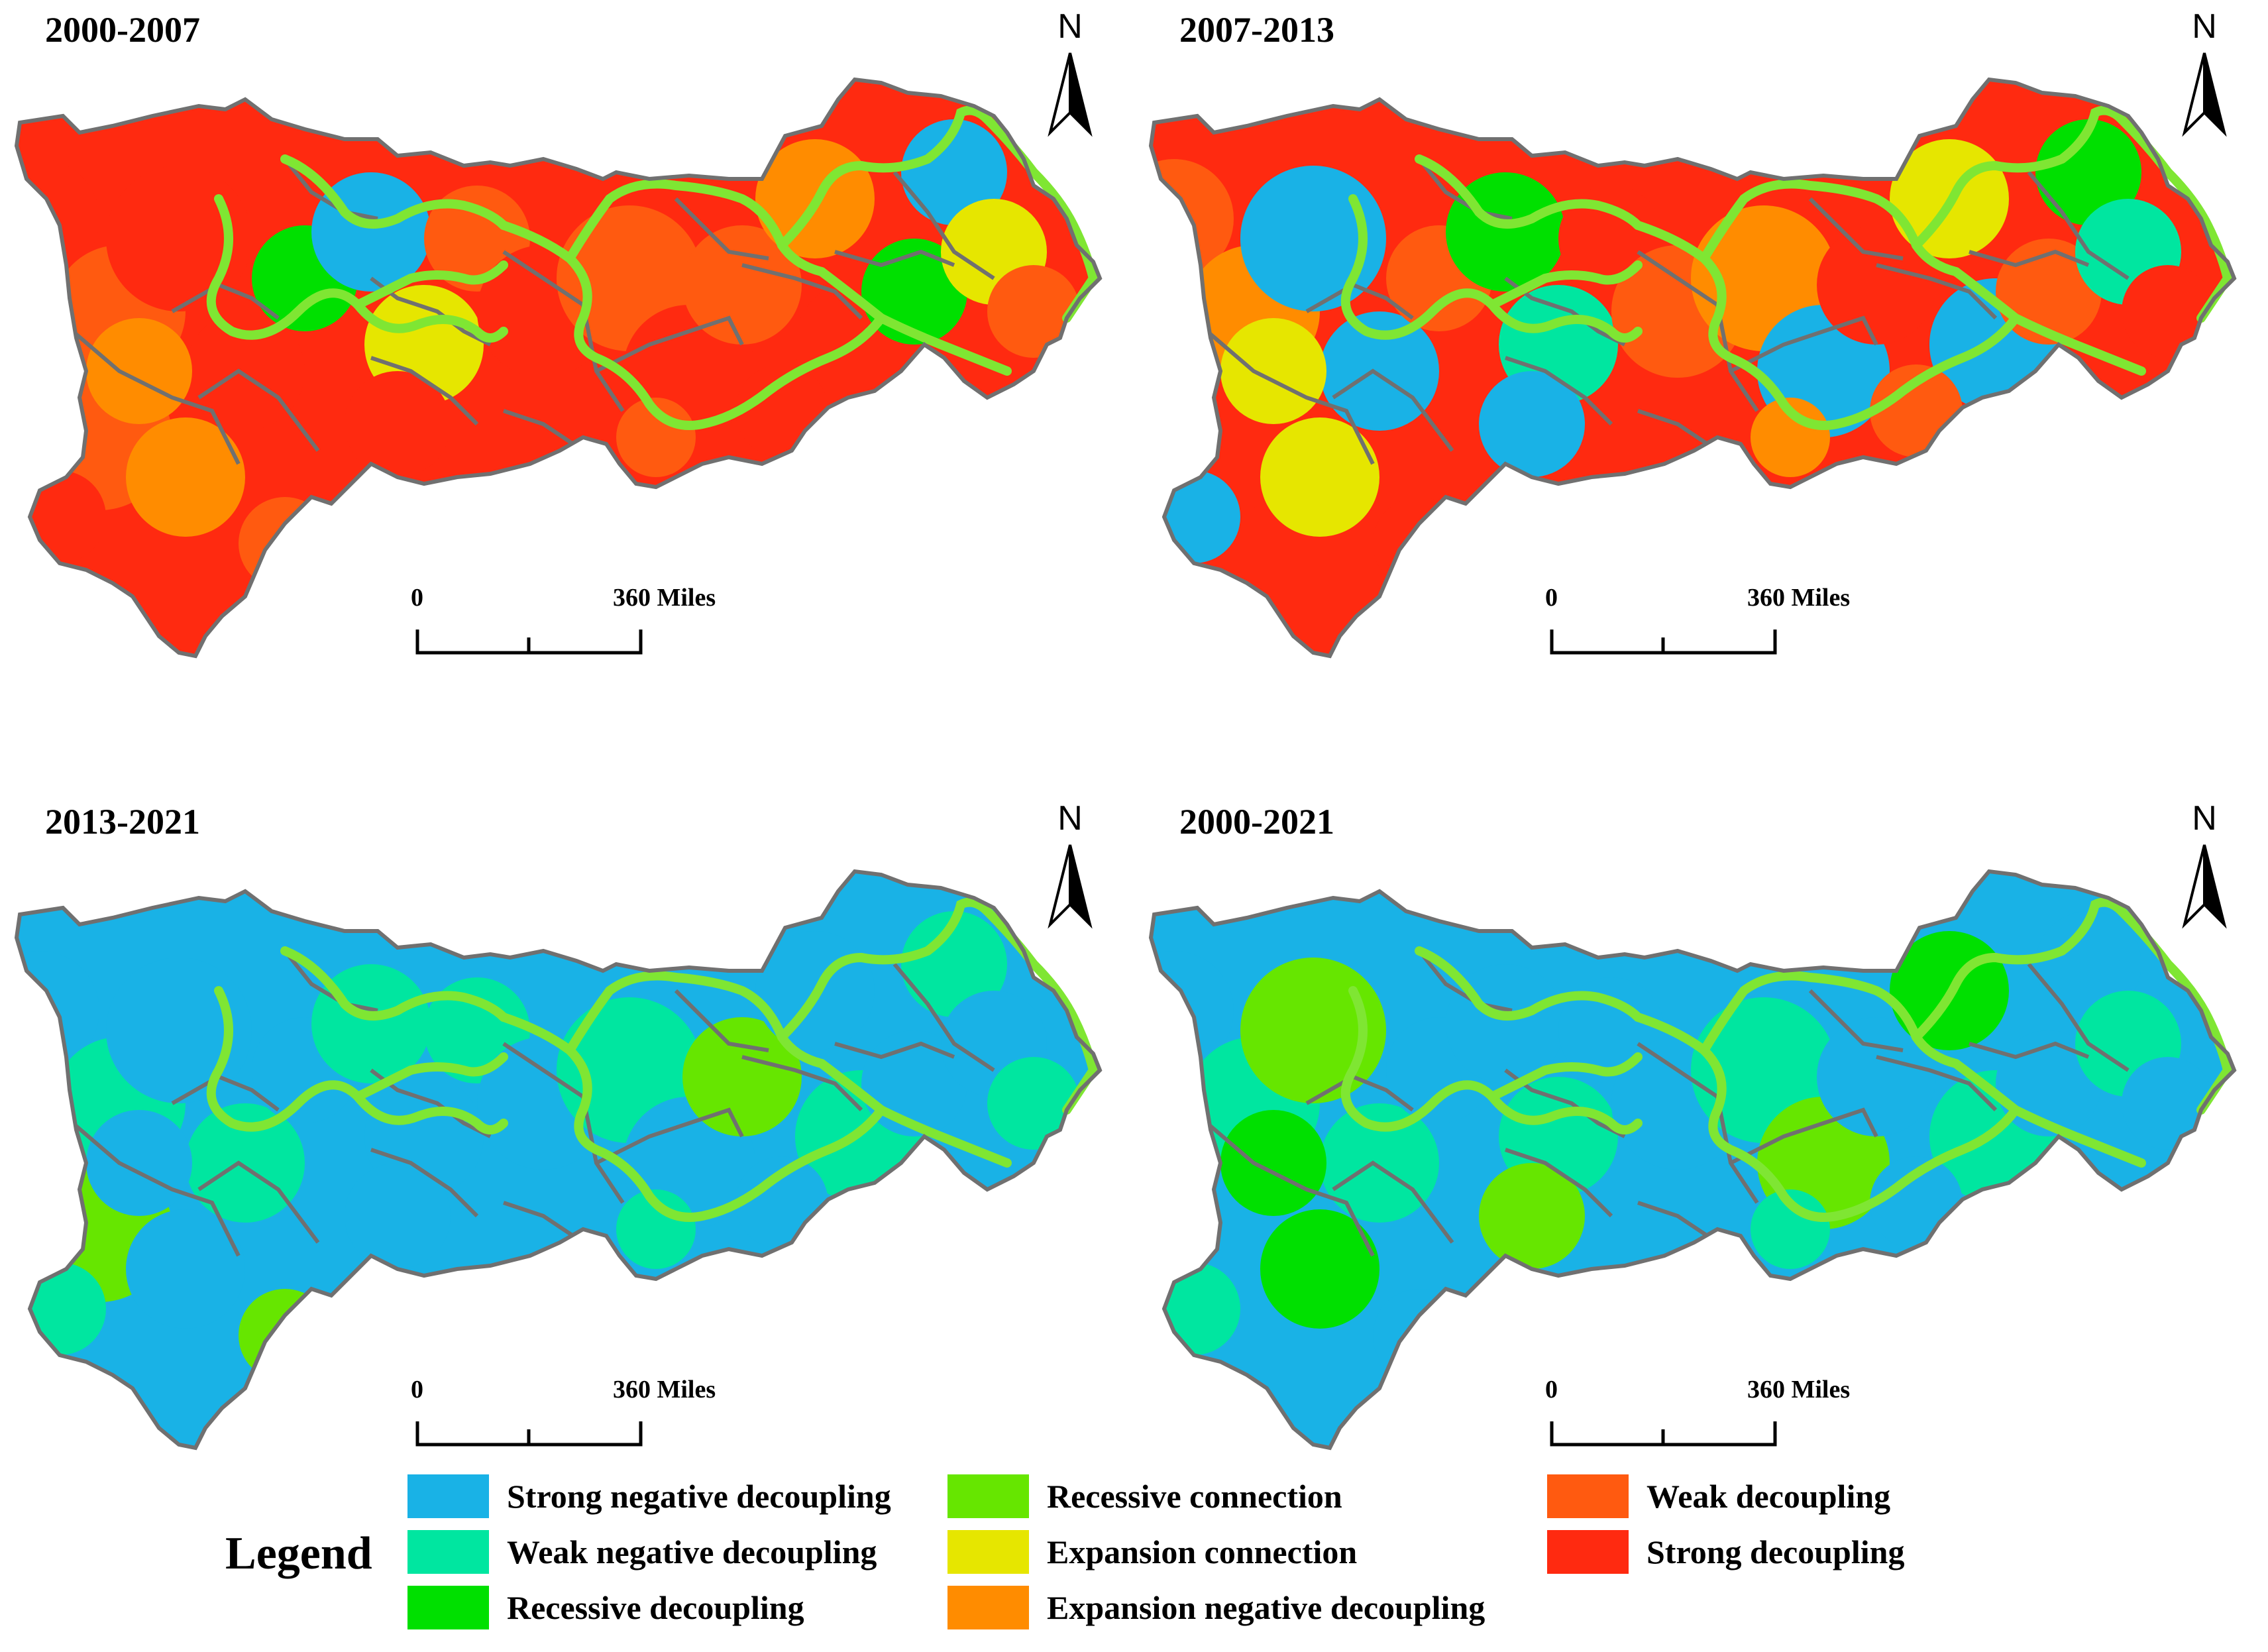  I want to click on legend-label: Strong decoupling, so click(1776, 1551).